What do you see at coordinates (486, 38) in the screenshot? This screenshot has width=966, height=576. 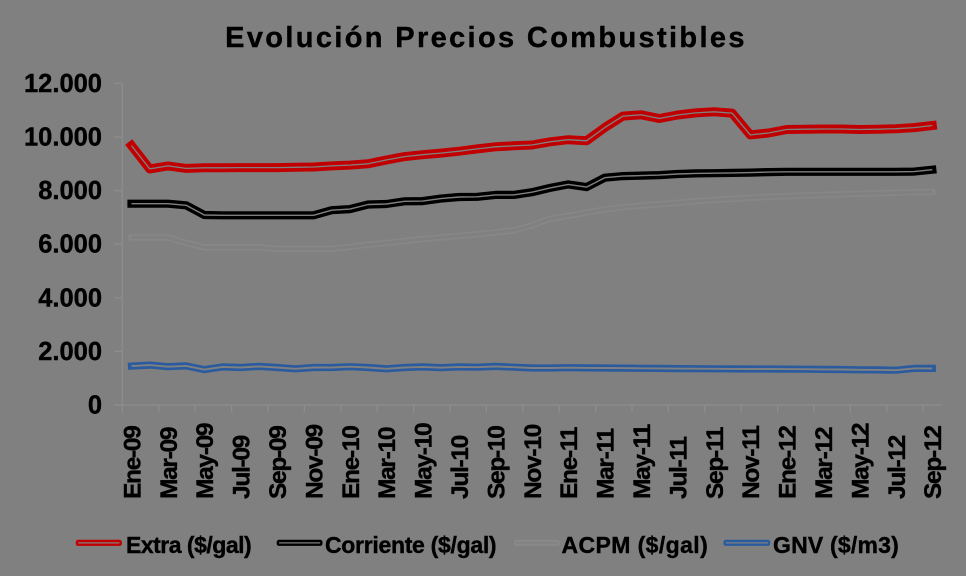 I see `svg-text: Evolución Precios Combustibles` at bounding box center [486, 38].